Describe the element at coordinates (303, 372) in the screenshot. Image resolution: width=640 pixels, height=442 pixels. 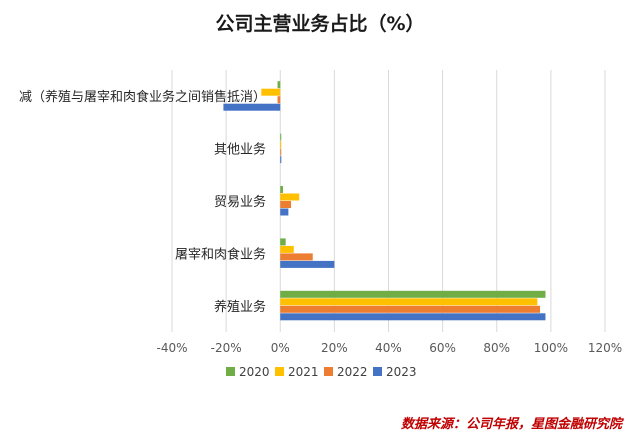
I see `legend-label: 2021` at that location.